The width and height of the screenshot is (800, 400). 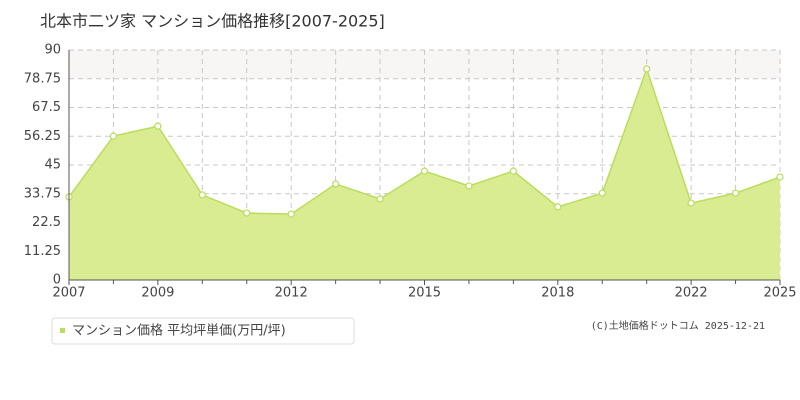 I want to click on y-tick-label: 45, so click(x=52, y=165).